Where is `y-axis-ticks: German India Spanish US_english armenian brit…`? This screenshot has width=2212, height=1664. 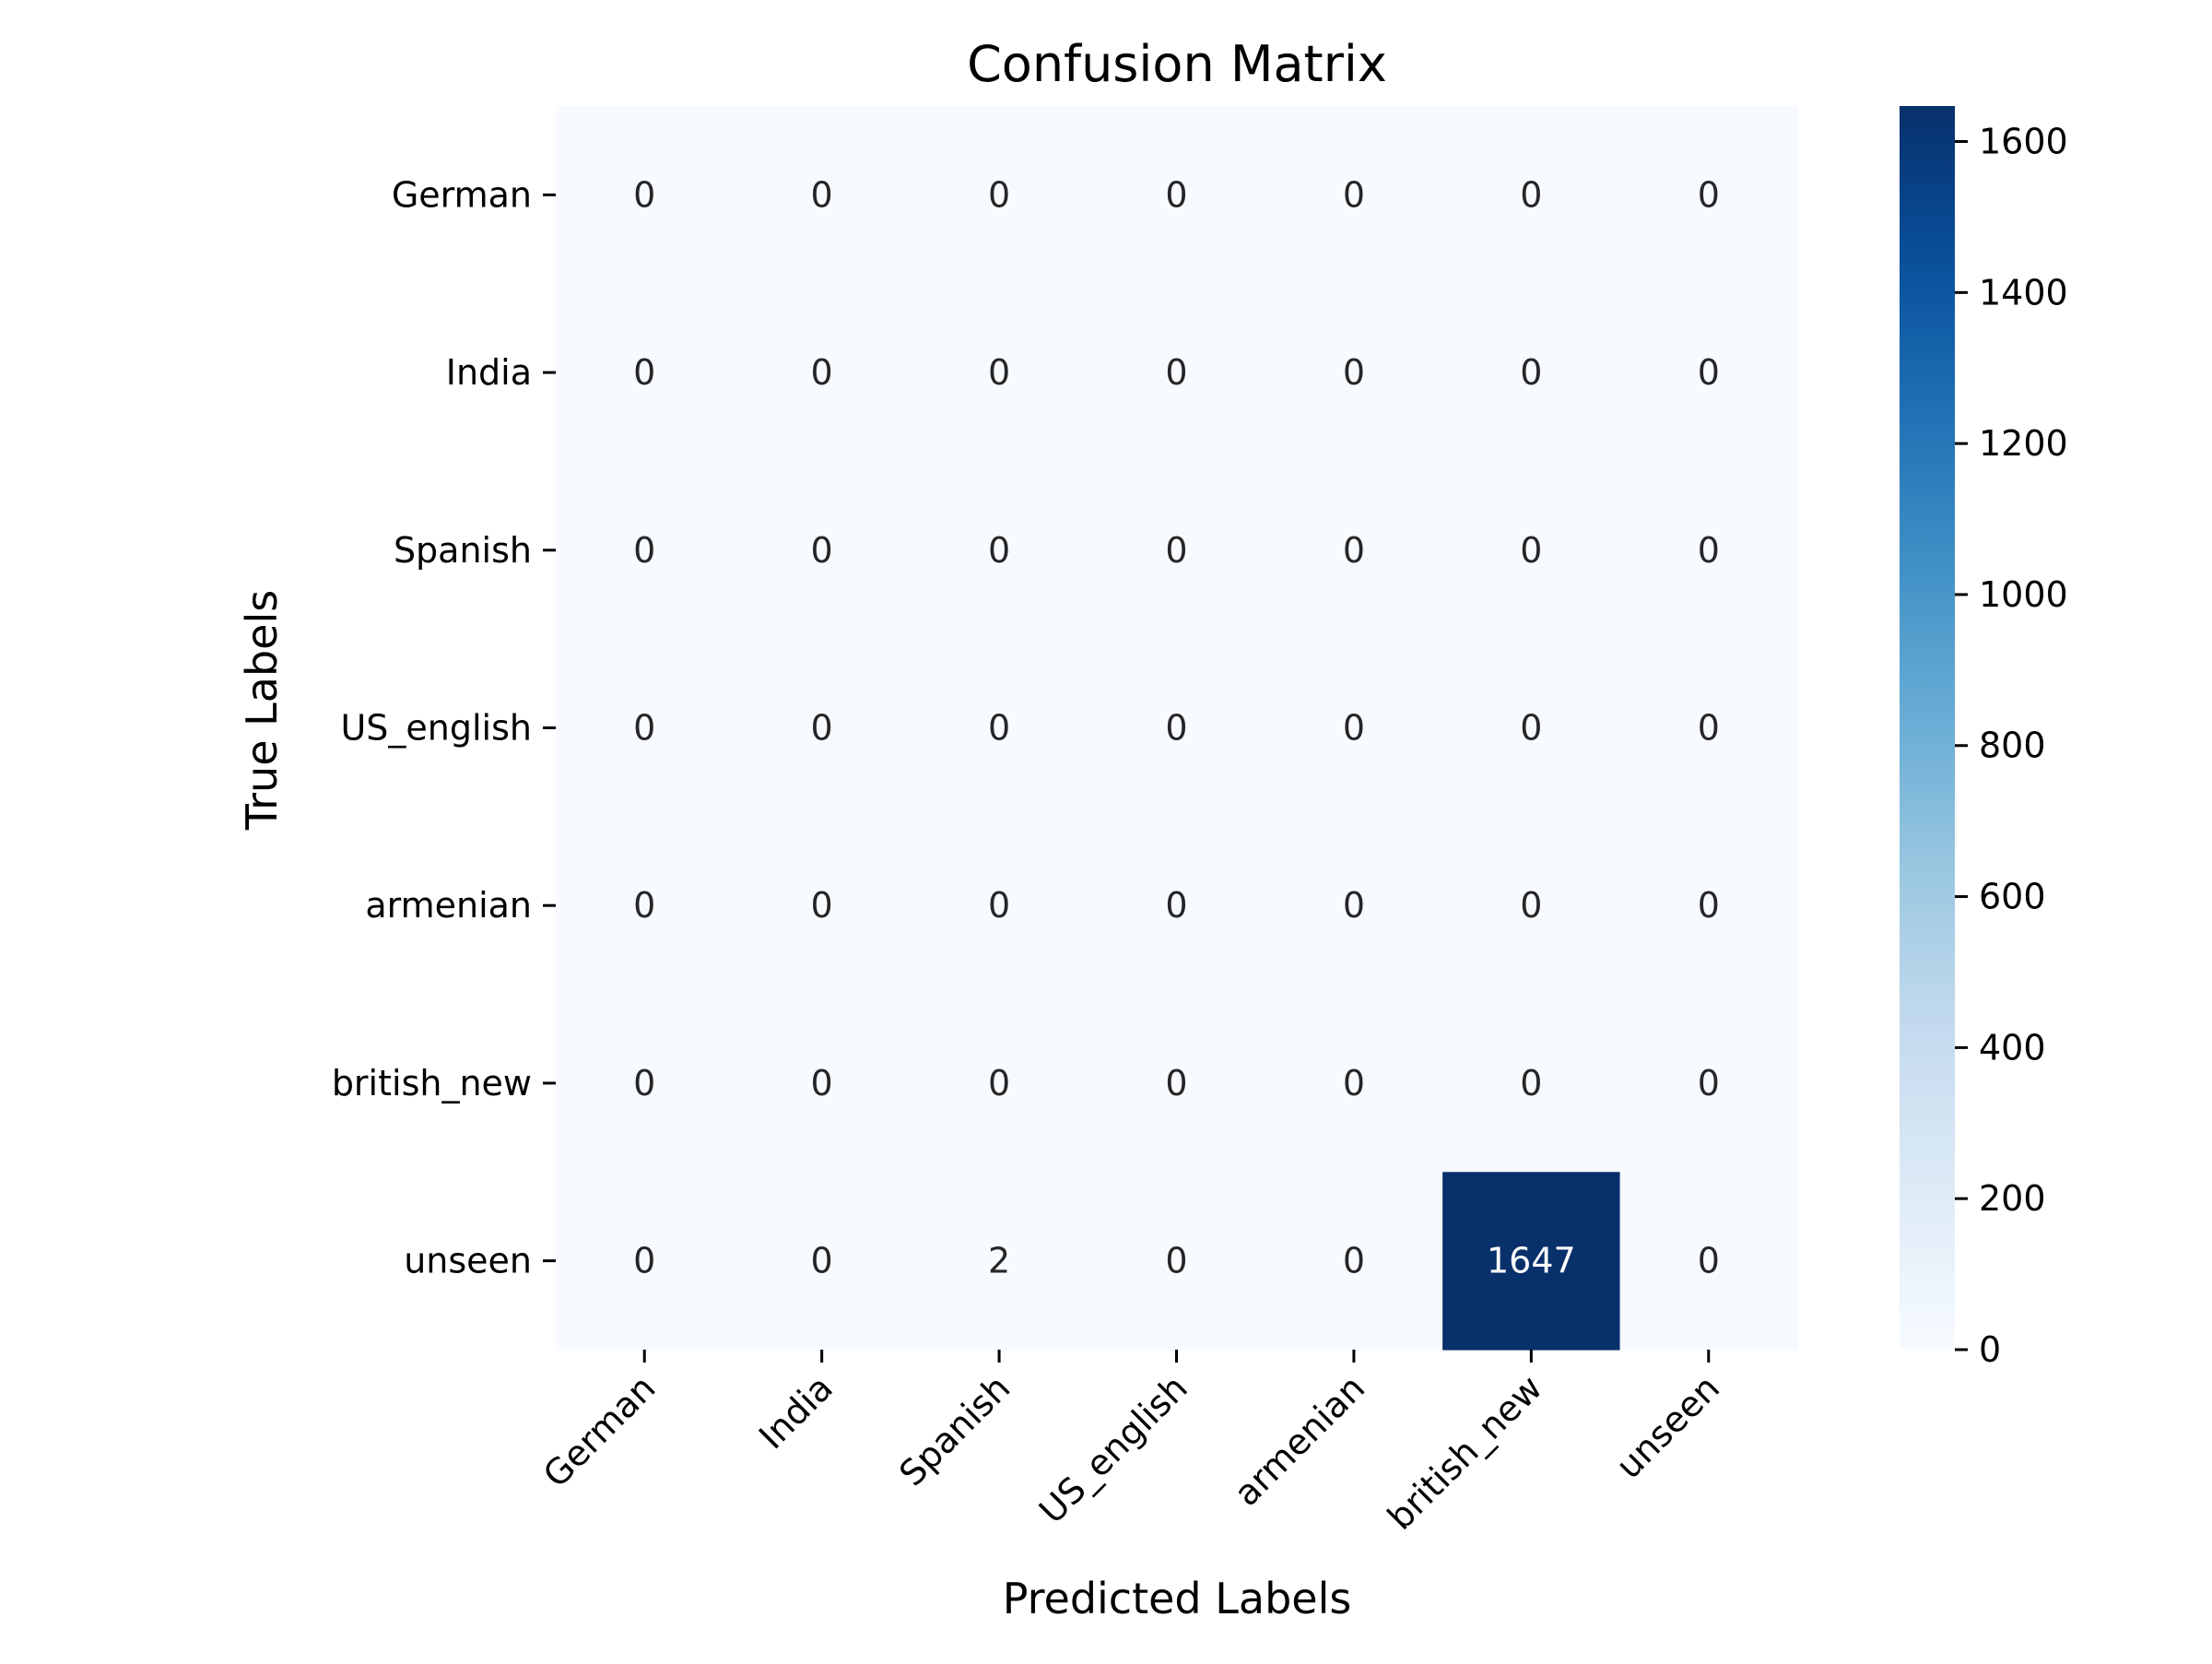 y-axis-ticks: German India Spanish US_english armenian brit… is located at coordinates (444, 727).